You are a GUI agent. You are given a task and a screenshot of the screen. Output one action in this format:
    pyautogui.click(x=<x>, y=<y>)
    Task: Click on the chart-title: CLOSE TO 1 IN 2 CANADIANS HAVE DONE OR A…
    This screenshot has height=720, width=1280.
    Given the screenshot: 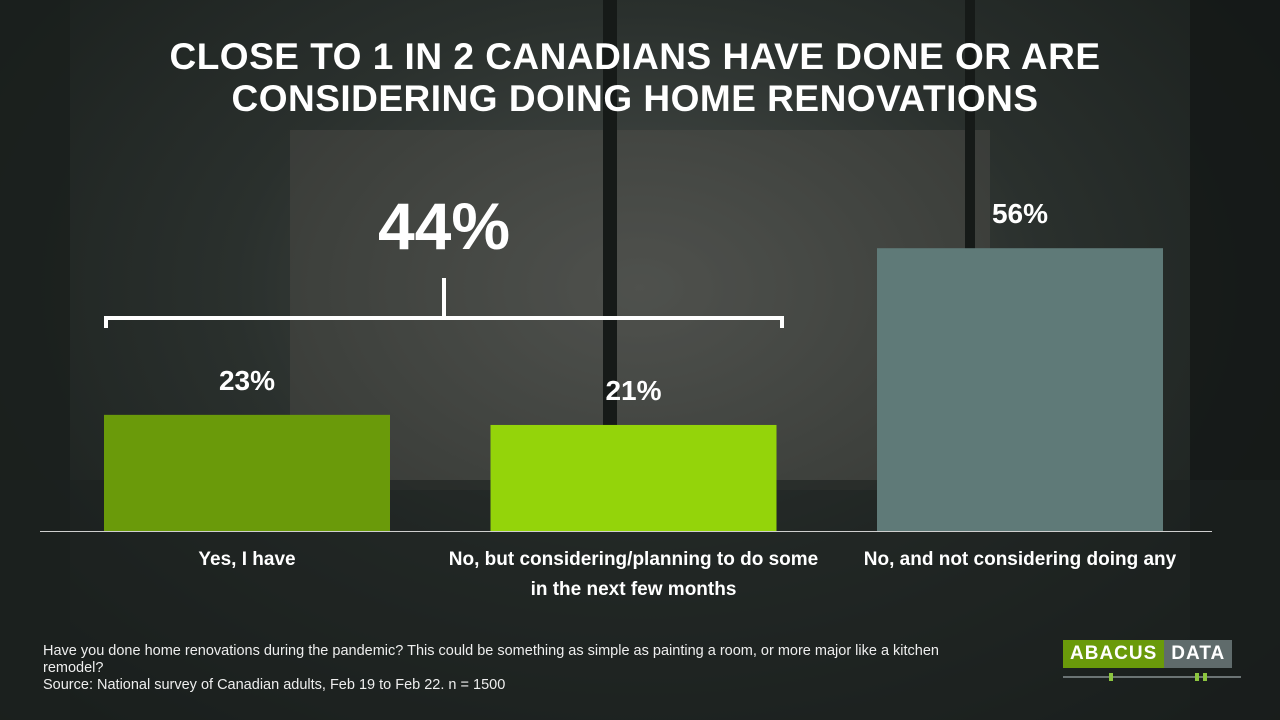 What is the action you would take?
    pyautogui.click(x=635, y=77)
    